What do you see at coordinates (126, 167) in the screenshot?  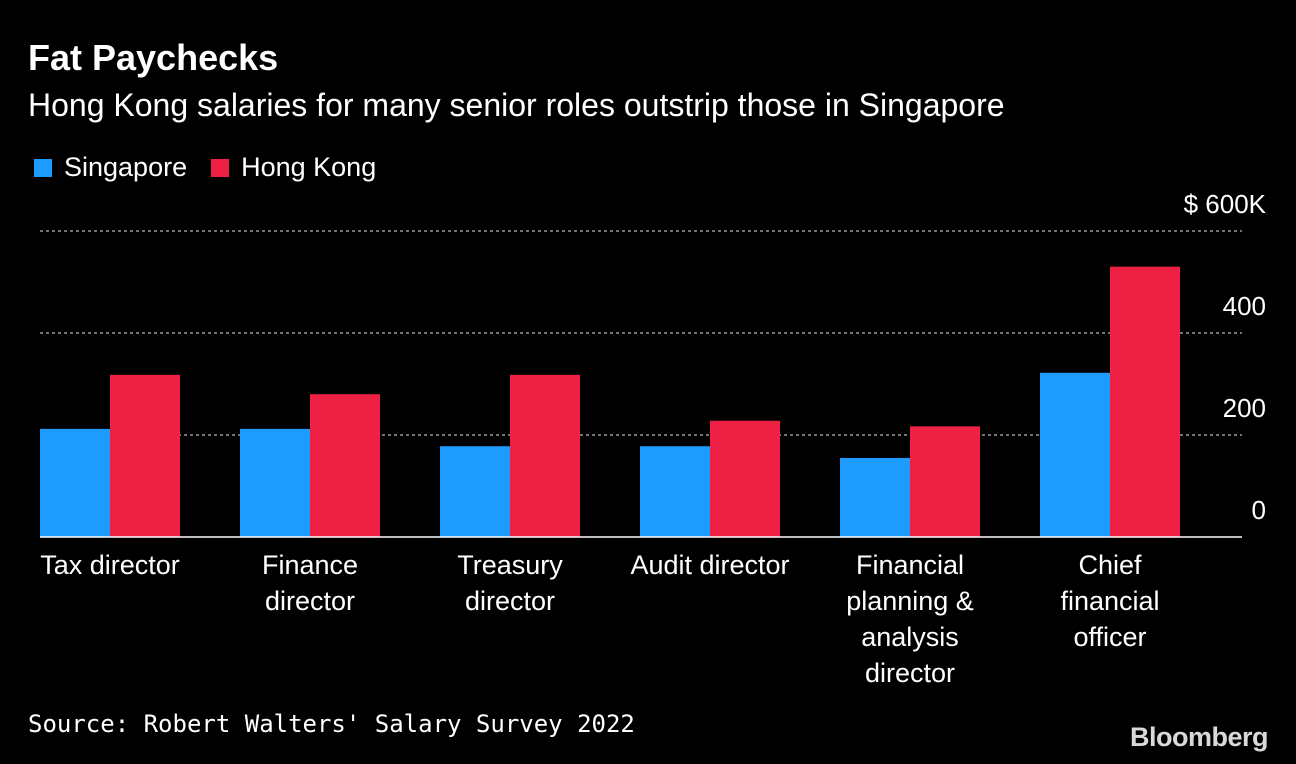 I see `legend-label-singapore: Singapore` at bounding box center [126, 167].